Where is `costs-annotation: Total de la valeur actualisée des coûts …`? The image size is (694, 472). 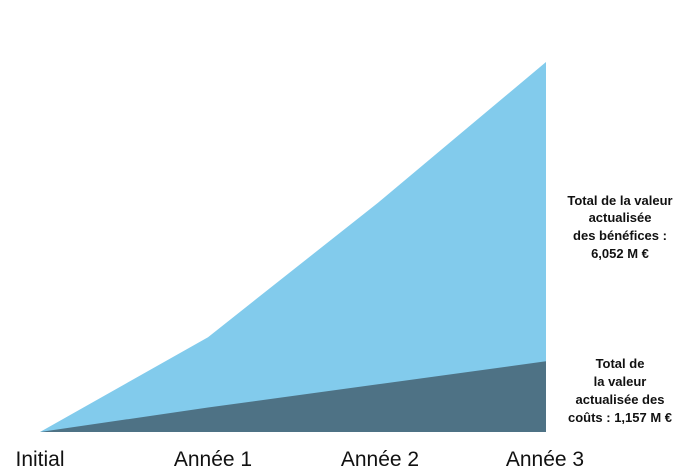 costs-annotation: Total de la valeur actualisée des coûts … is located at coordinates (620, 390).